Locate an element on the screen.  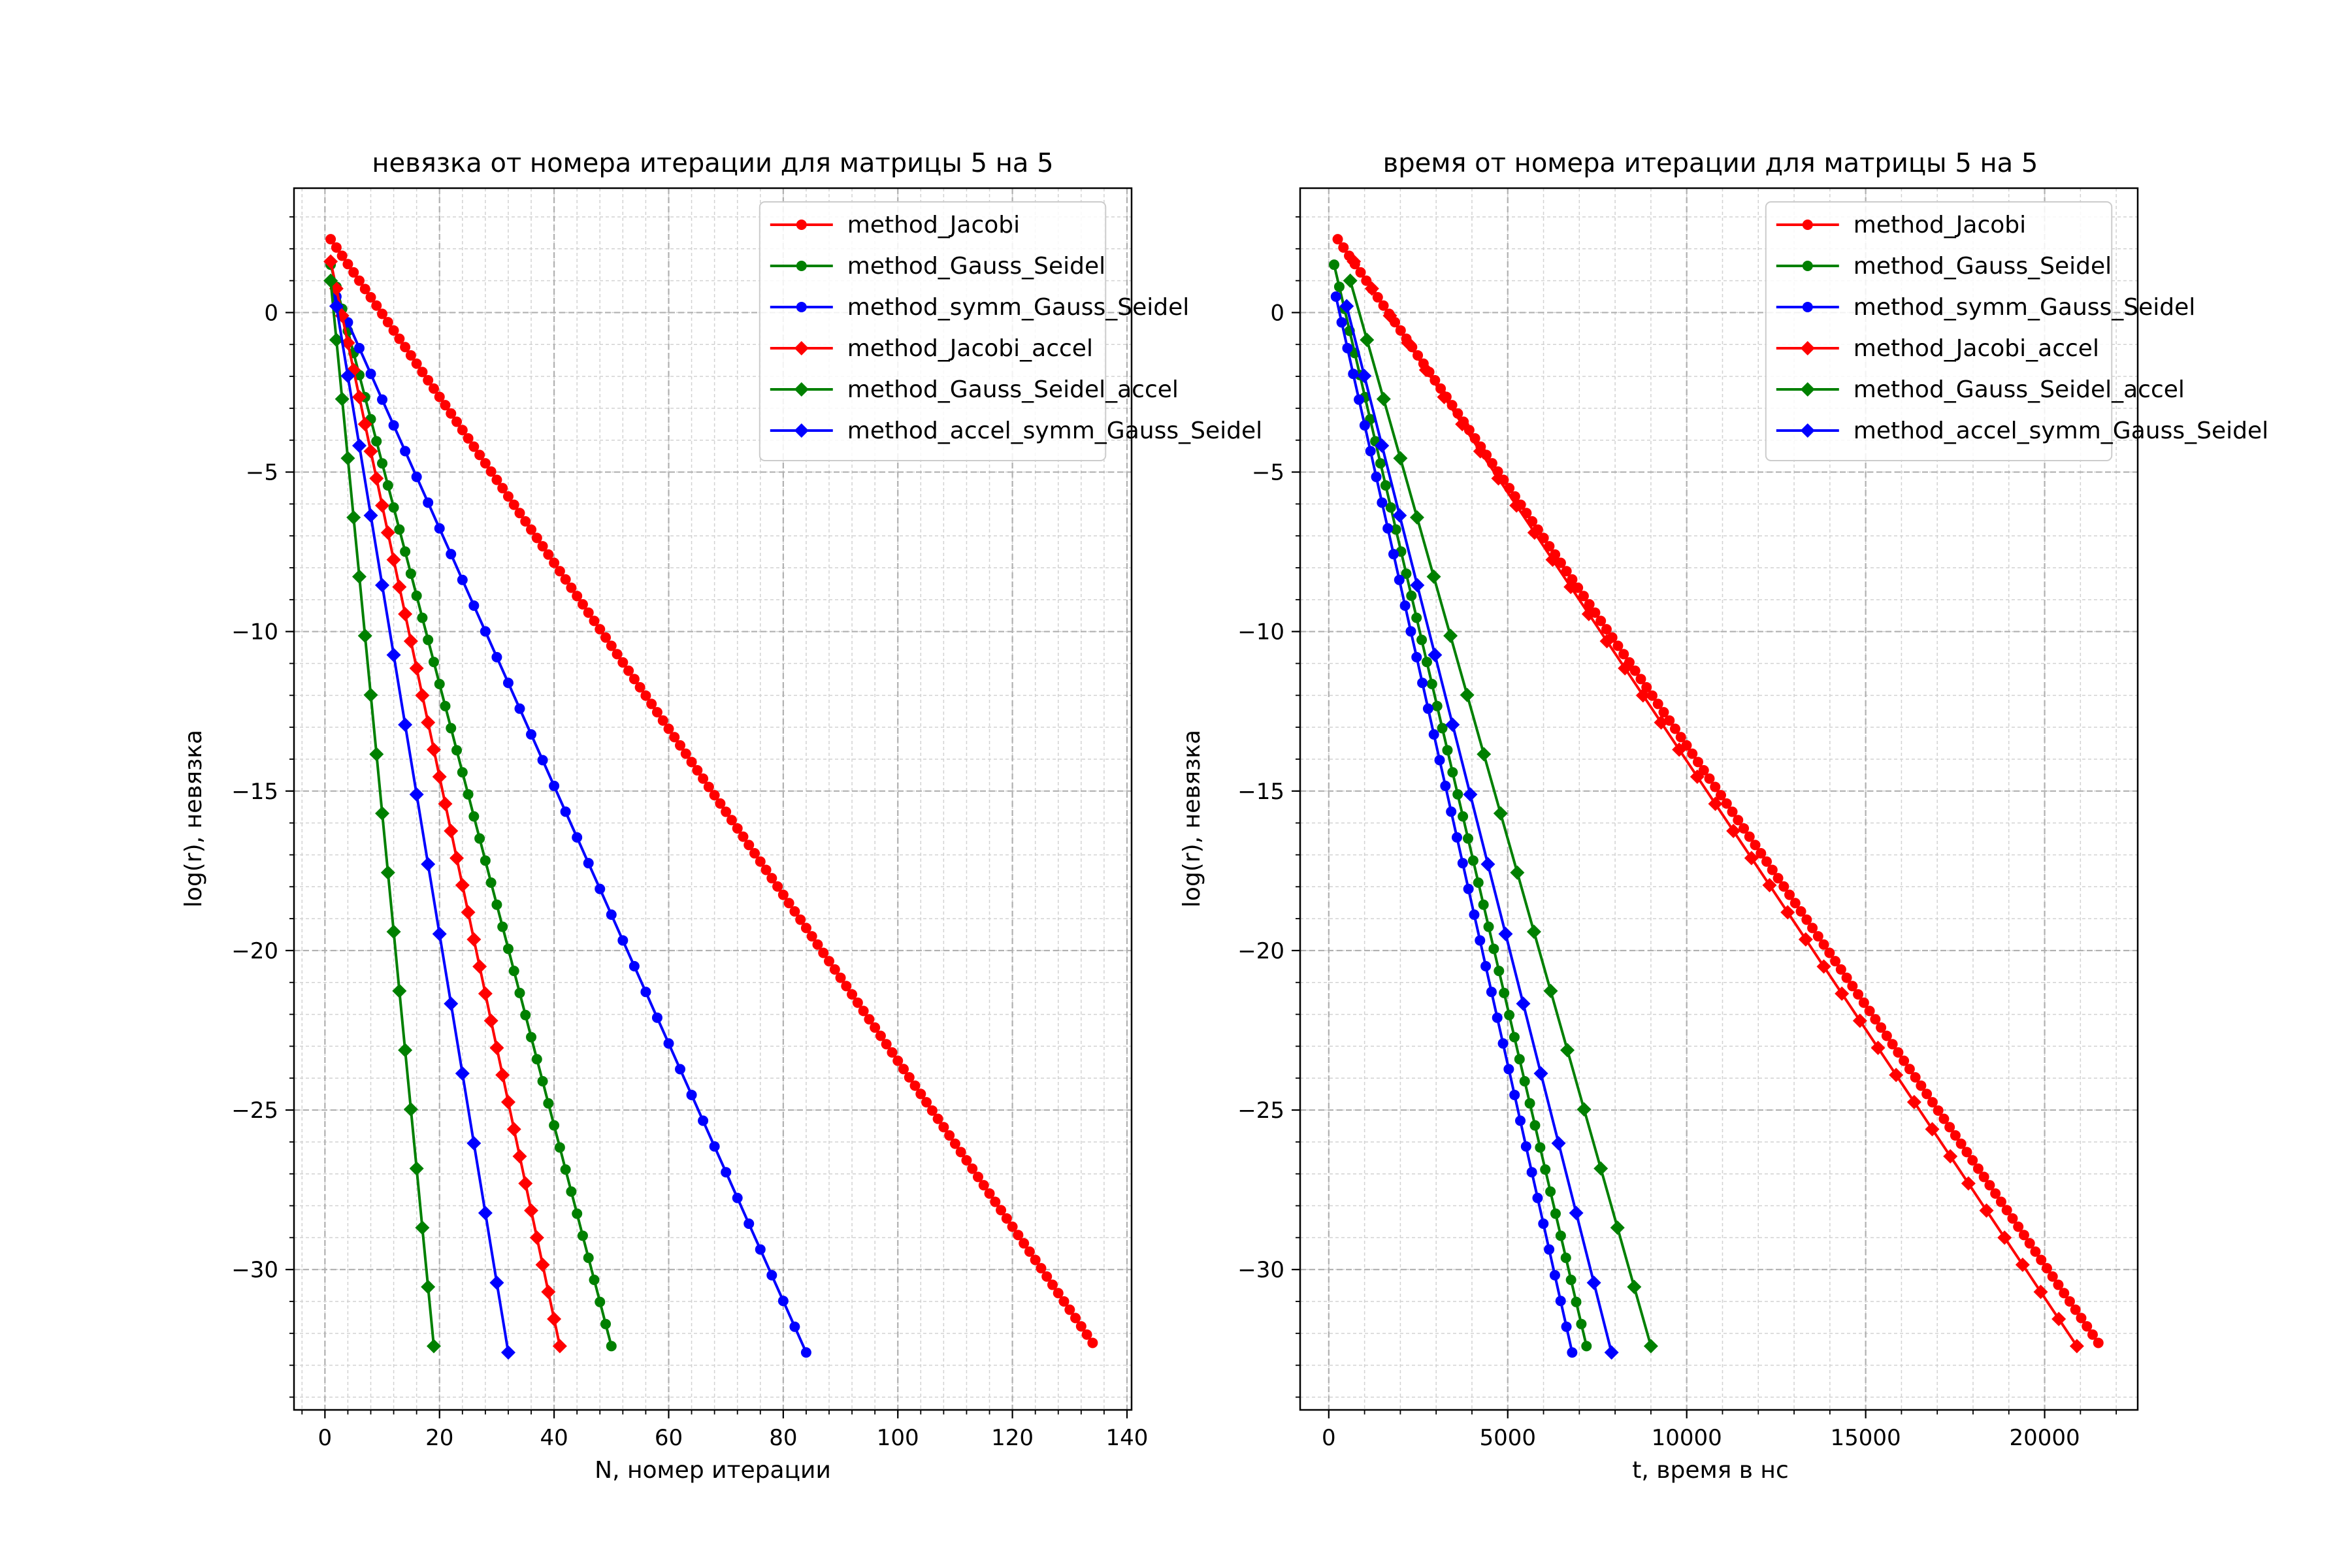
legend-label: method_accel_symm_Gauss_Seidel is located at coordinates (2061, 430).